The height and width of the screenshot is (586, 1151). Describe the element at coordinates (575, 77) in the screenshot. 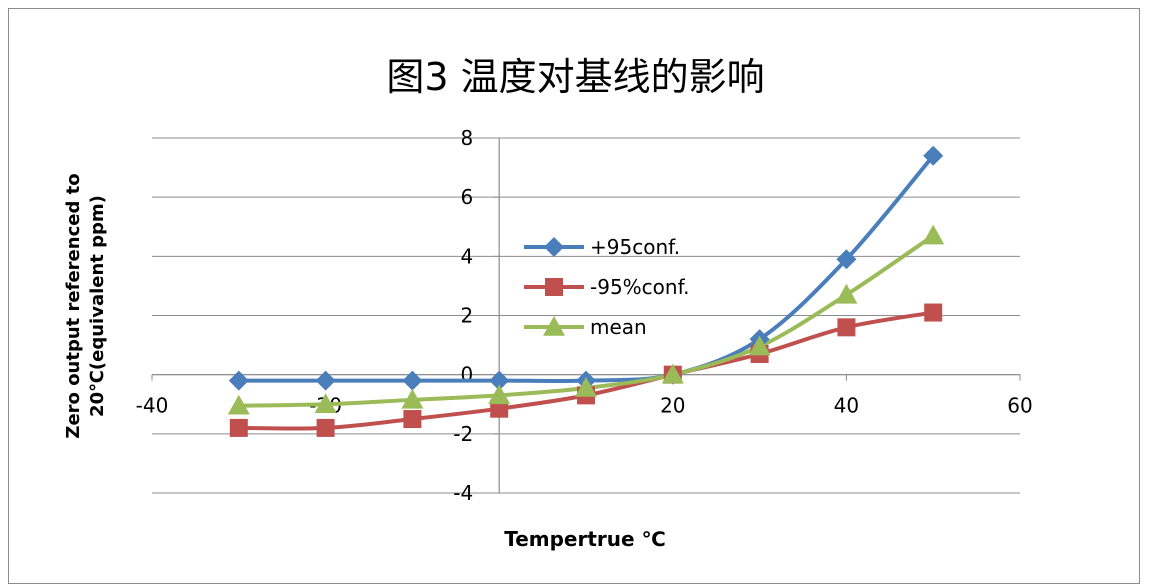

I see `chart-title: 图3 温度对基线的影响` at that location.